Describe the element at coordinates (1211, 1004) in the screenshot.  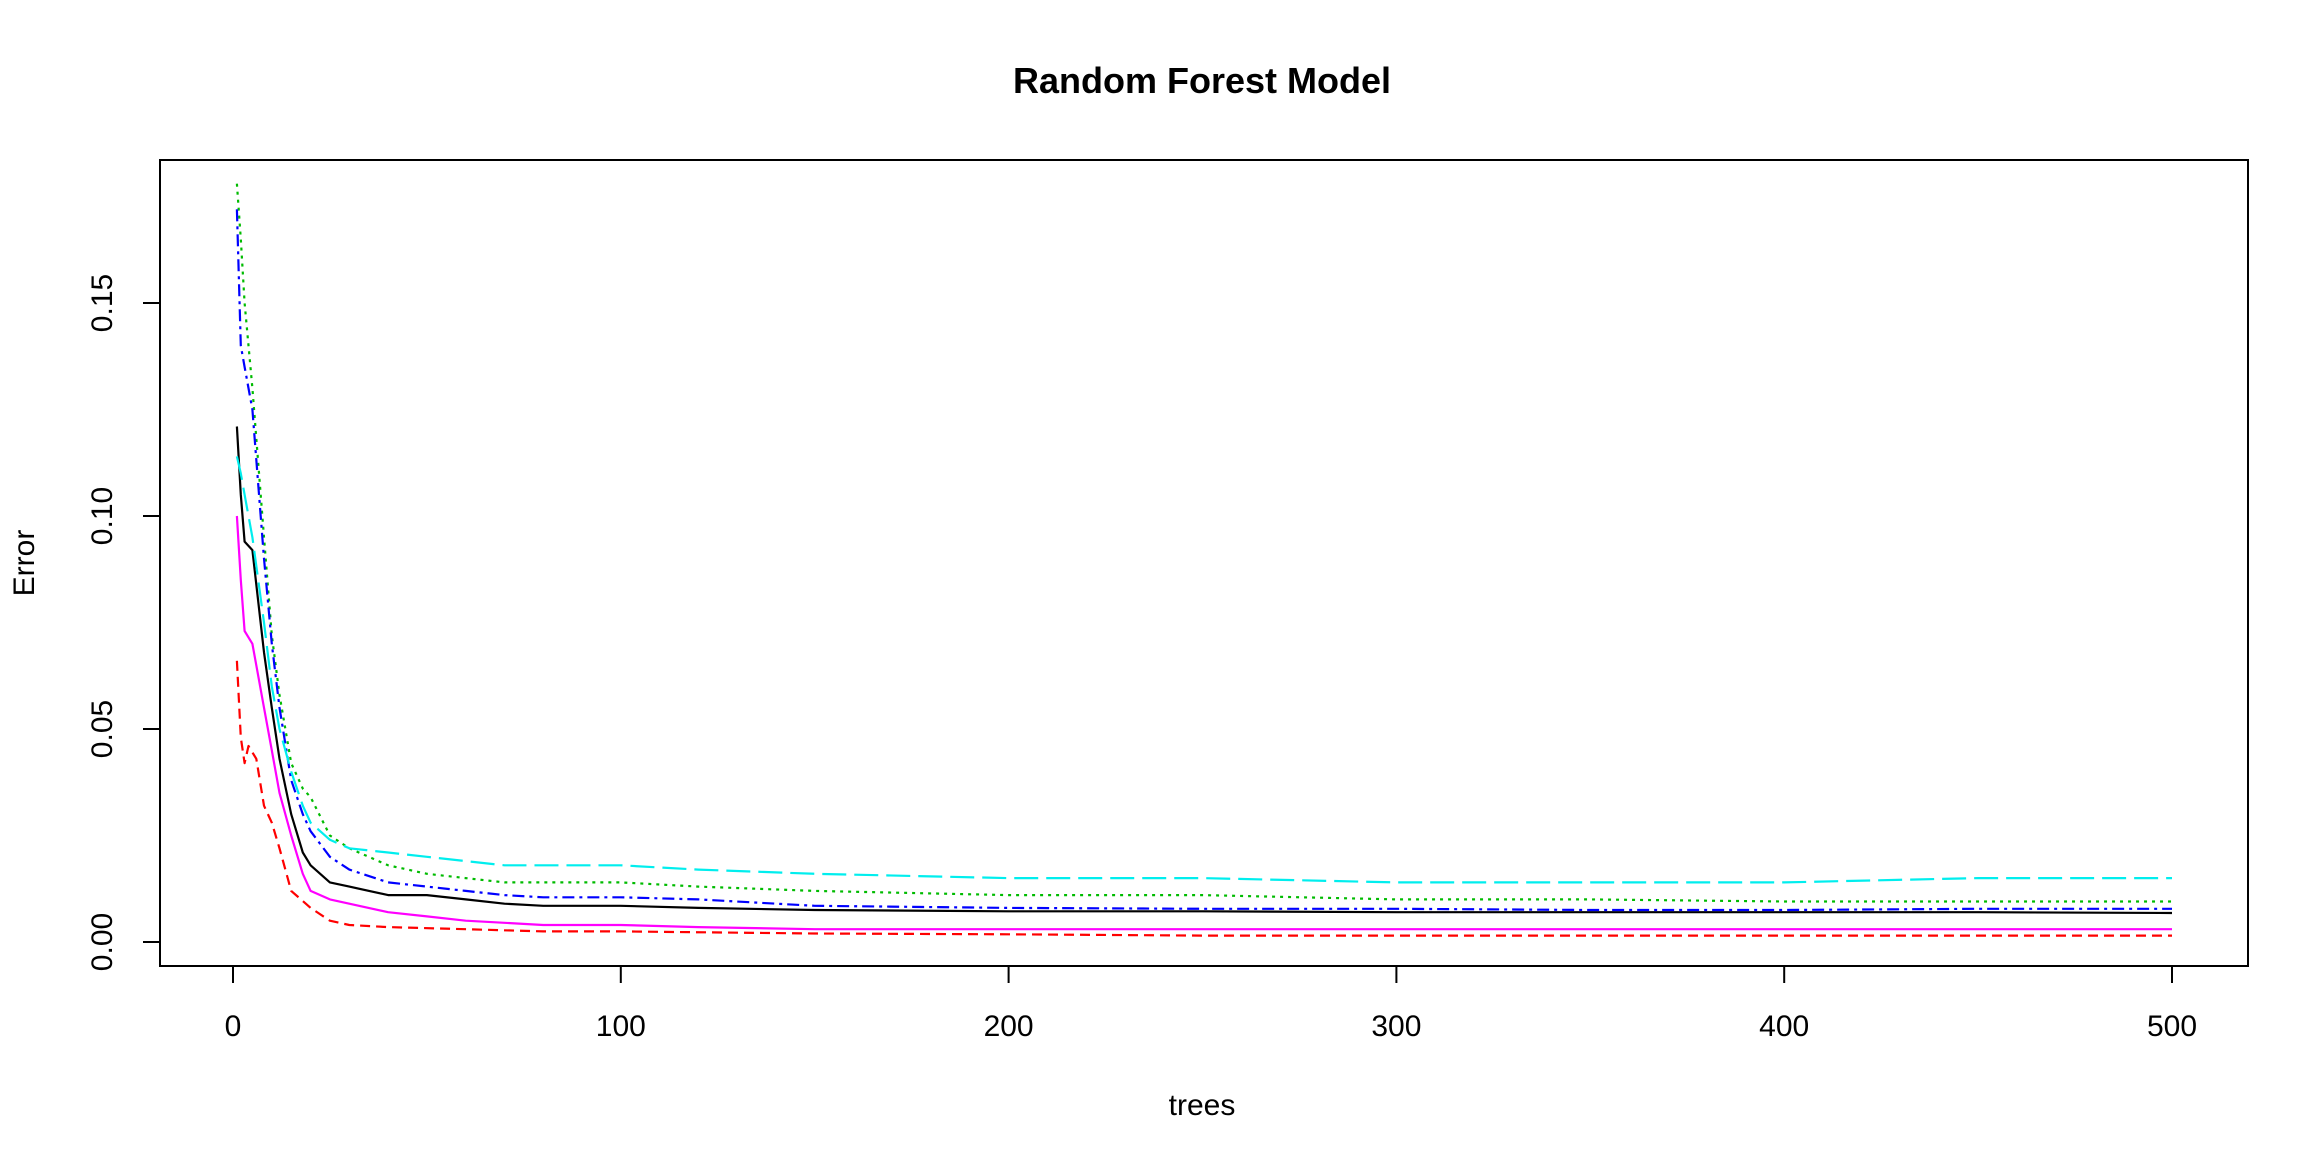
I see `x-axis: 0 100 200 300 400 500` at that location.